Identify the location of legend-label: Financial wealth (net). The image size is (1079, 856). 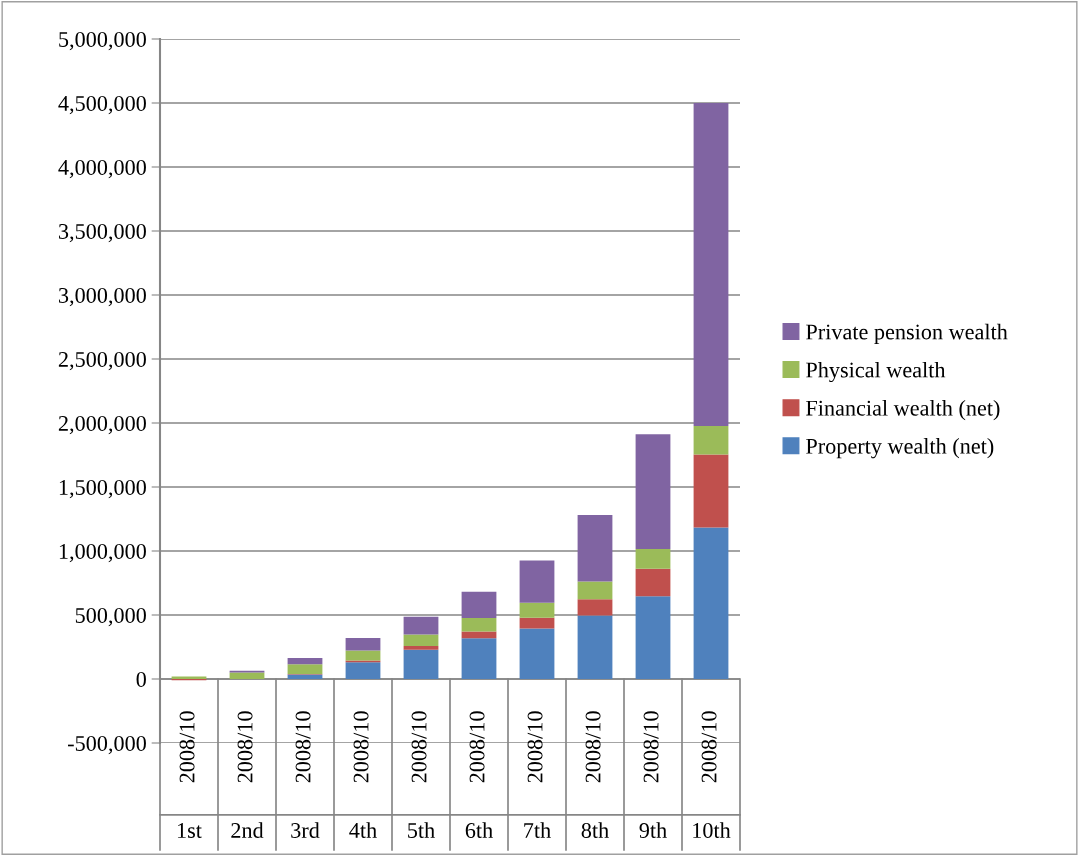
(903, 410).